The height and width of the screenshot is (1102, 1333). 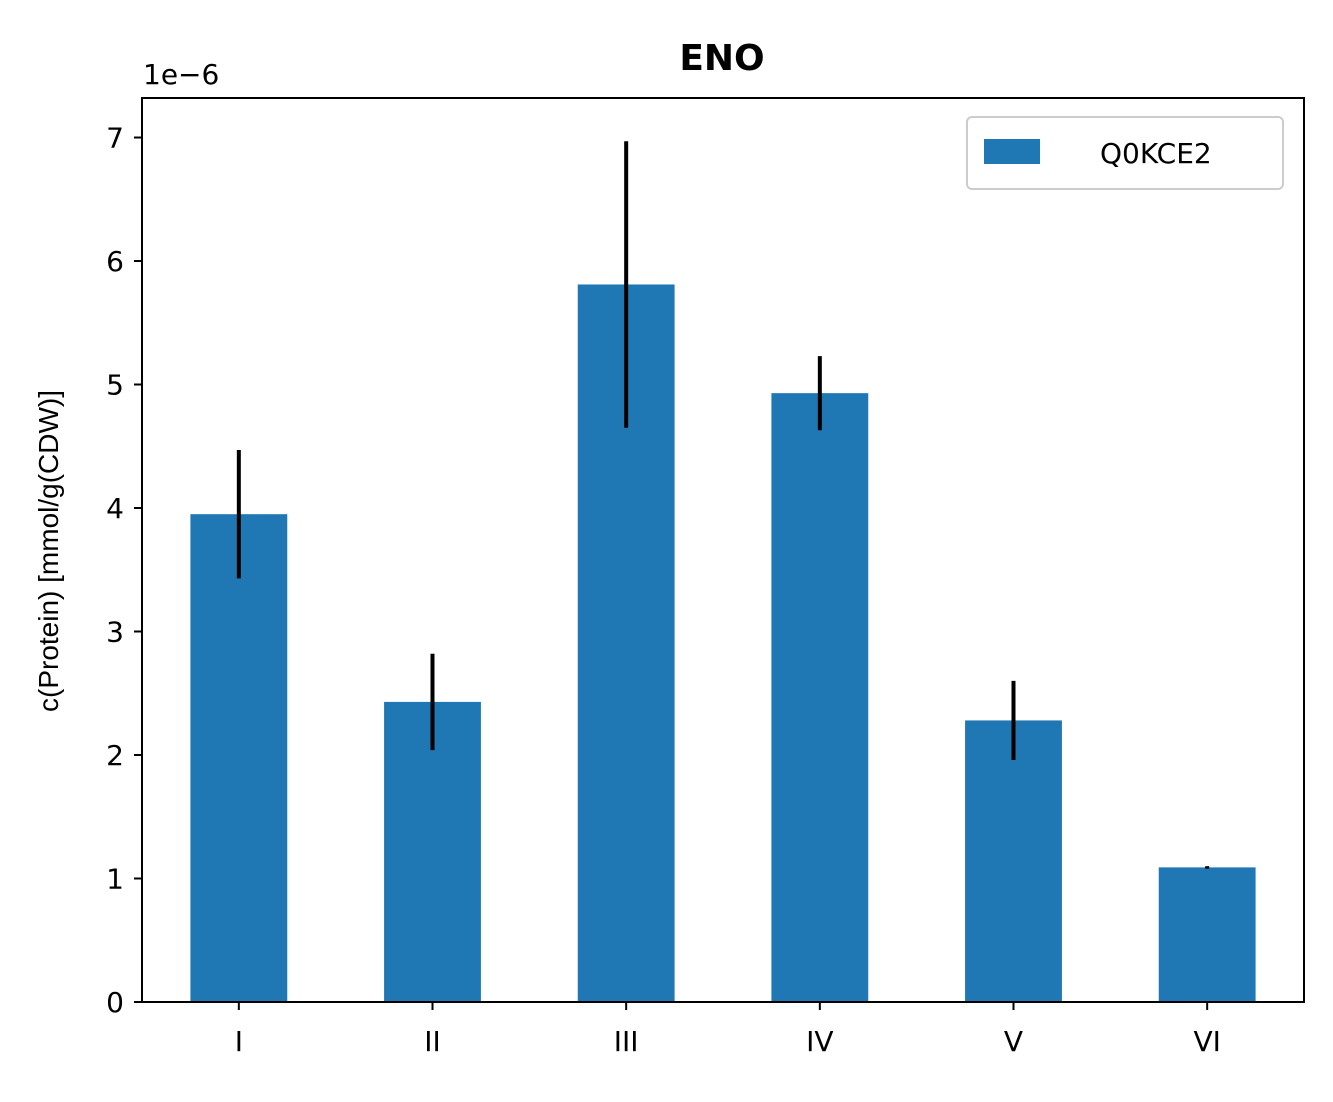 I want to click on y-tick-label-4: 4, so click(x=115, y=508).